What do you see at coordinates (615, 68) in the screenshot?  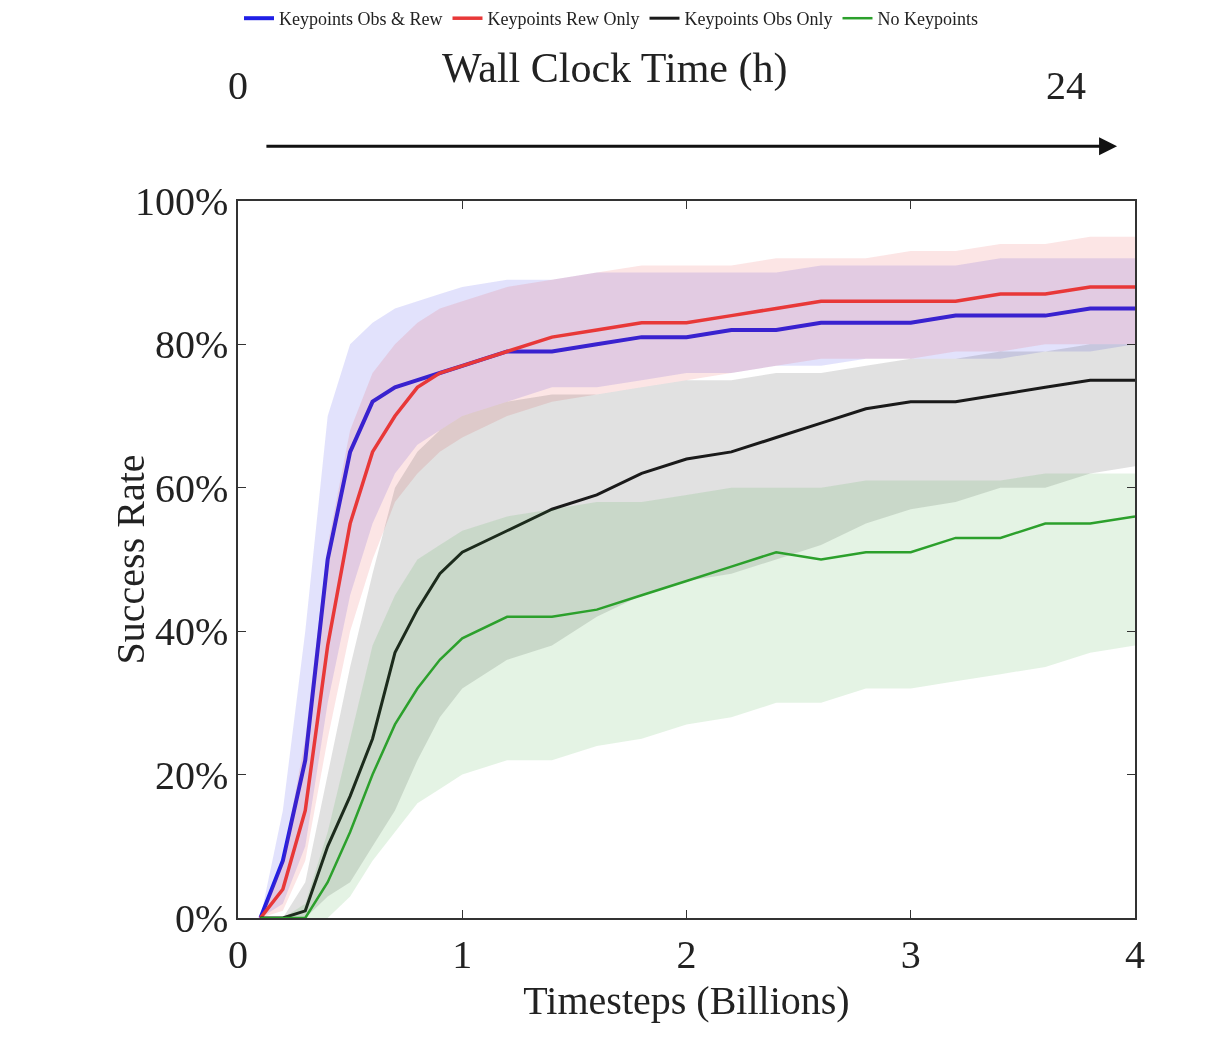 I see `x2-axis-title: Wall Clock Time (h)` at bounding box center [615, 68].